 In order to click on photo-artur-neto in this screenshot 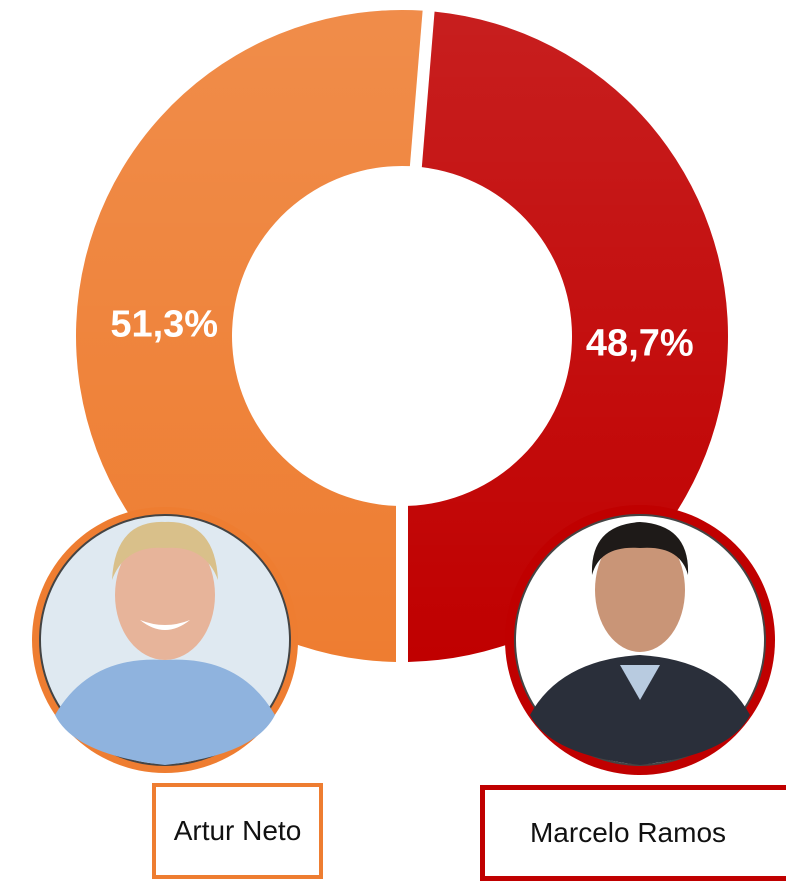, I will do `click(165, 640)`.